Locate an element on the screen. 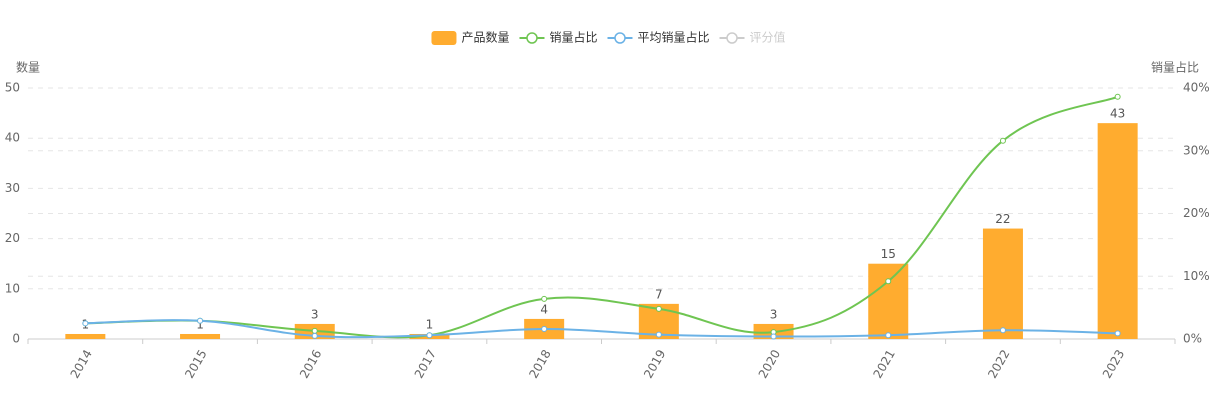 Image resolution: width=1217 pixels, height=404 pixels. legend-label: 销量占比 is located at coordinates (573, 37).